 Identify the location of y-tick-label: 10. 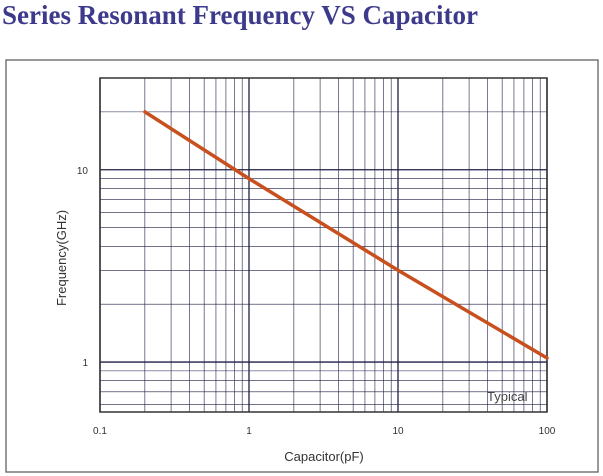
(83, 171).